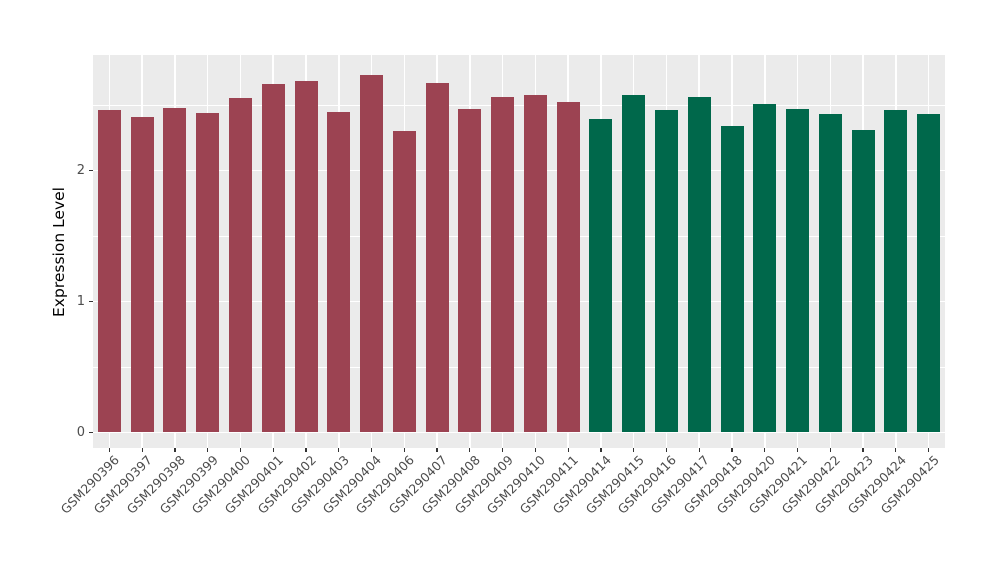 Image resolution: width=1000 pixels, height=580 pixels. I want to click on bar-GSM290416, so click(666, 271).